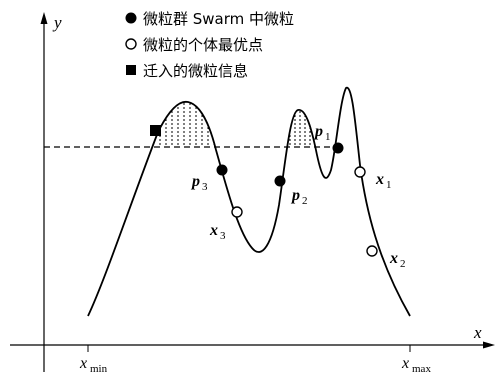  What do you see at coordinates (338, 148) in the screenshot?
I see `particle-p1` at bounding box center [338, 148].